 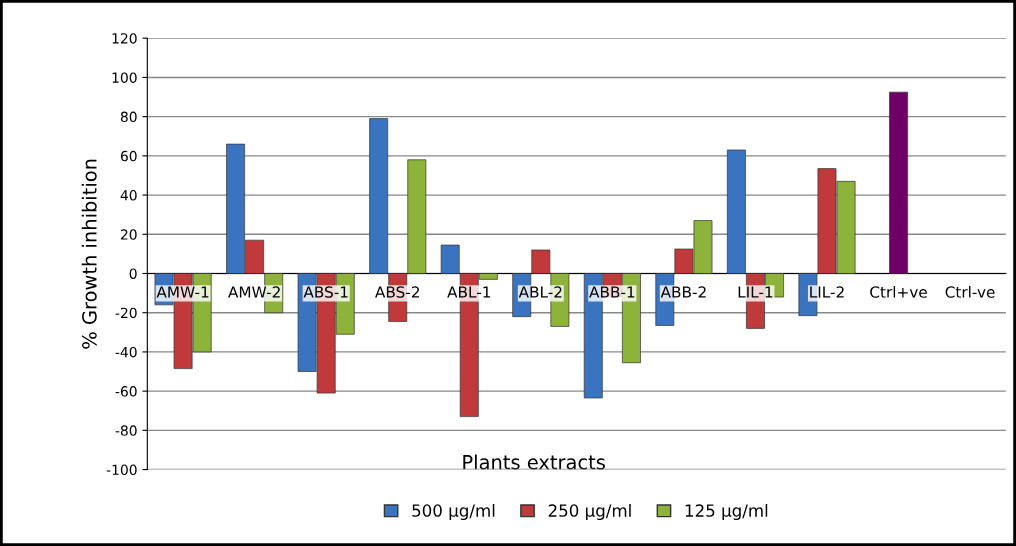 What do you see at coordinates (726, 512) in the screenshot?
I see `legend-label: 125 µg/ml` at bounding box center [726, 512].